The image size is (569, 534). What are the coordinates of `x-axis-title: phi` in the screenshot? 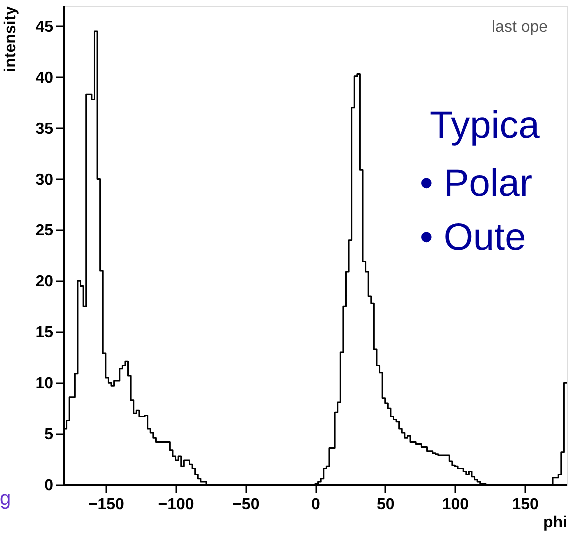 It's located at (556, 523).